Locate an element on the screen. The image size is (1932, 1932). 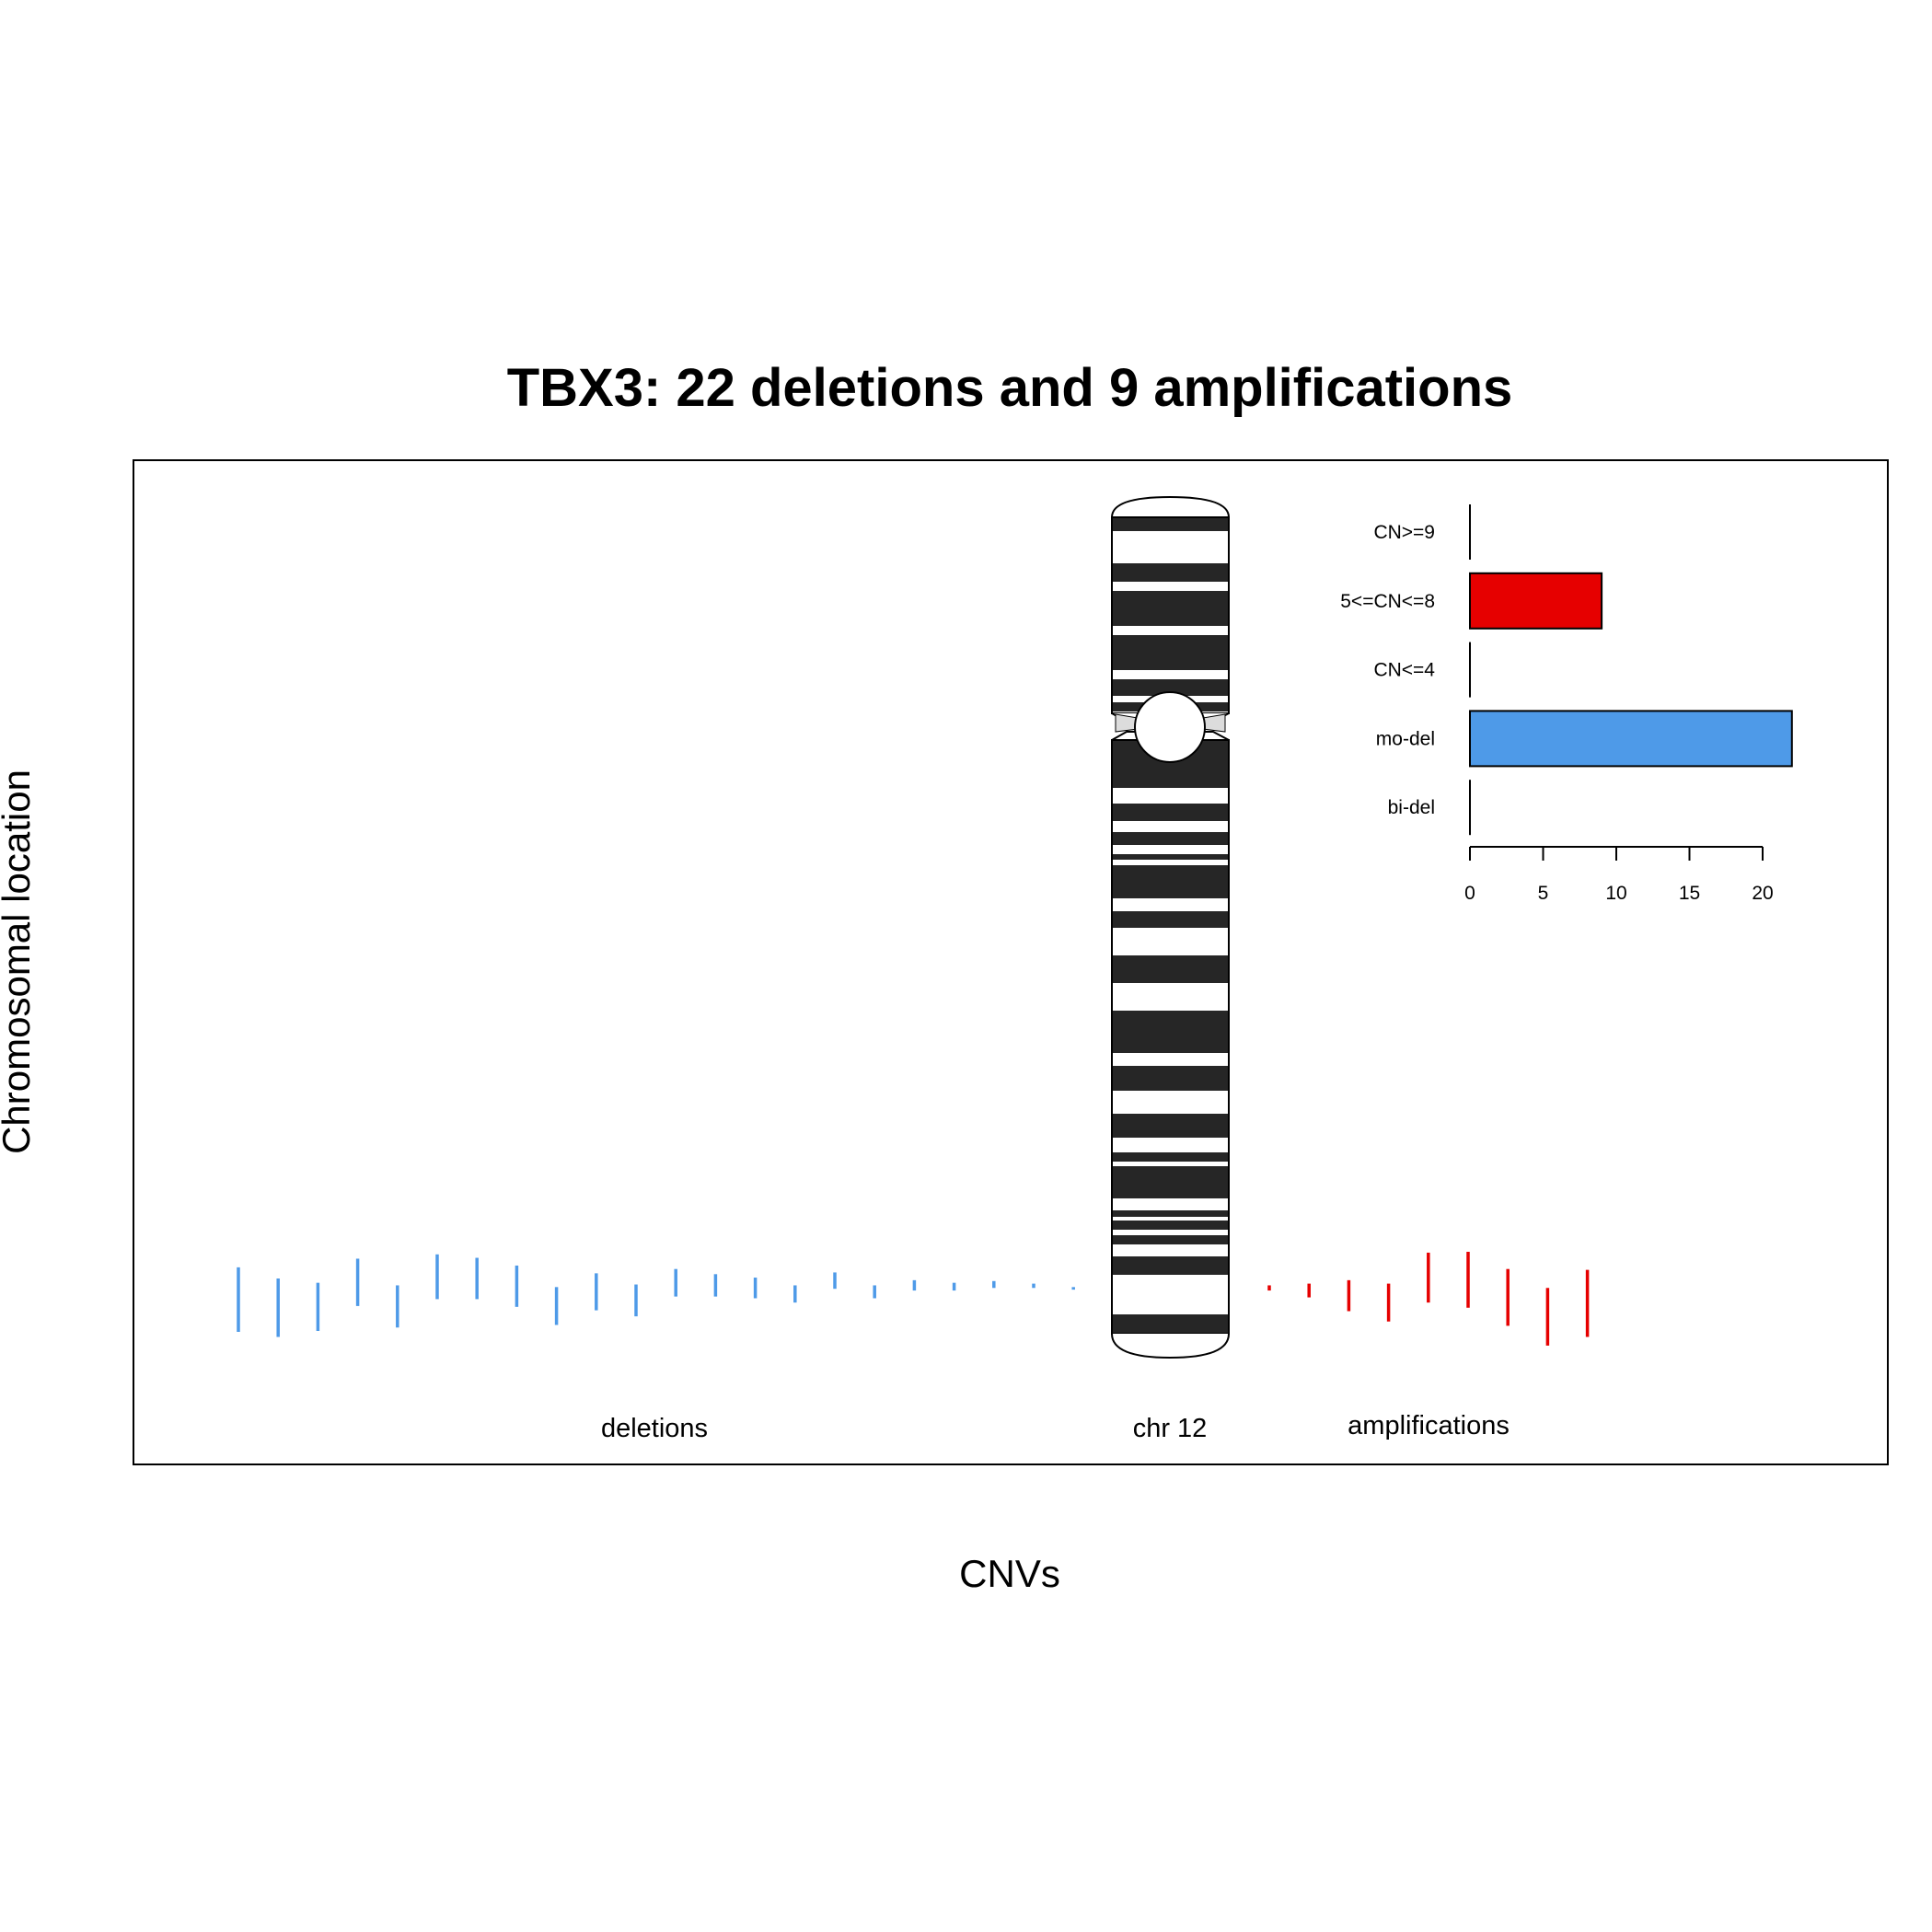
cn-category-bar-chart: CN>=9 5<=CN<=8 CN<=4 mo-del bi-del 0 5 10 15 20 is located at coordinates (1567, 704).